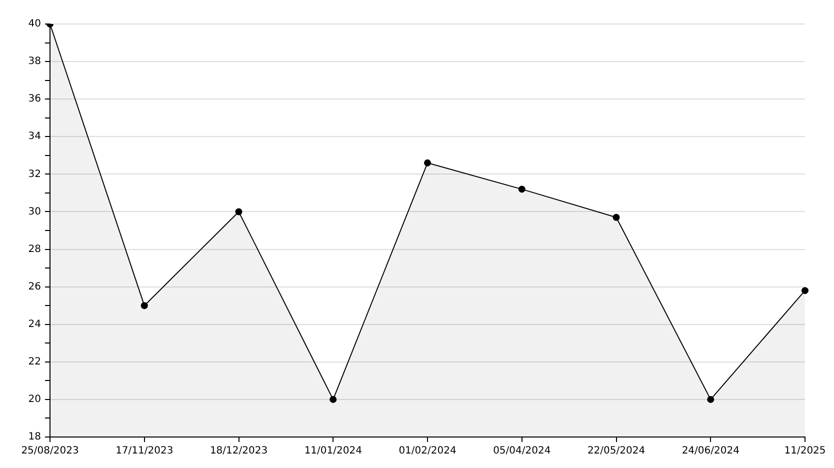 The height and width of the screenshot is (468, 834). Describe the element at coordinates (34, 212) in the screenshot. I see `y-tick-label: 30` at that location.